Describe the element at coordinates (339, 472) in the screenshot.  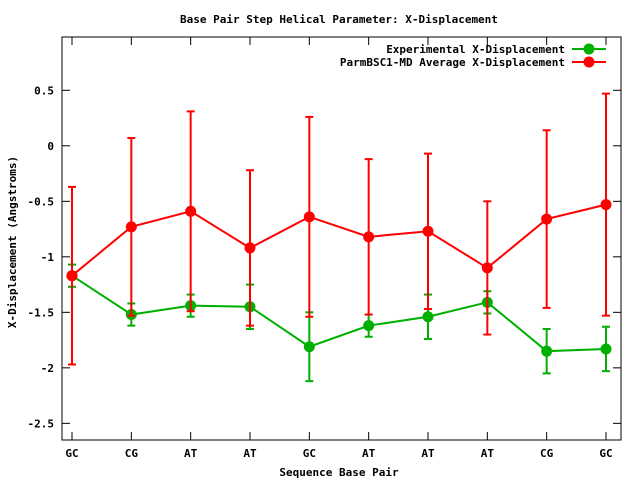
I see `x-axis-label: Sequence Base Pair` at that location.